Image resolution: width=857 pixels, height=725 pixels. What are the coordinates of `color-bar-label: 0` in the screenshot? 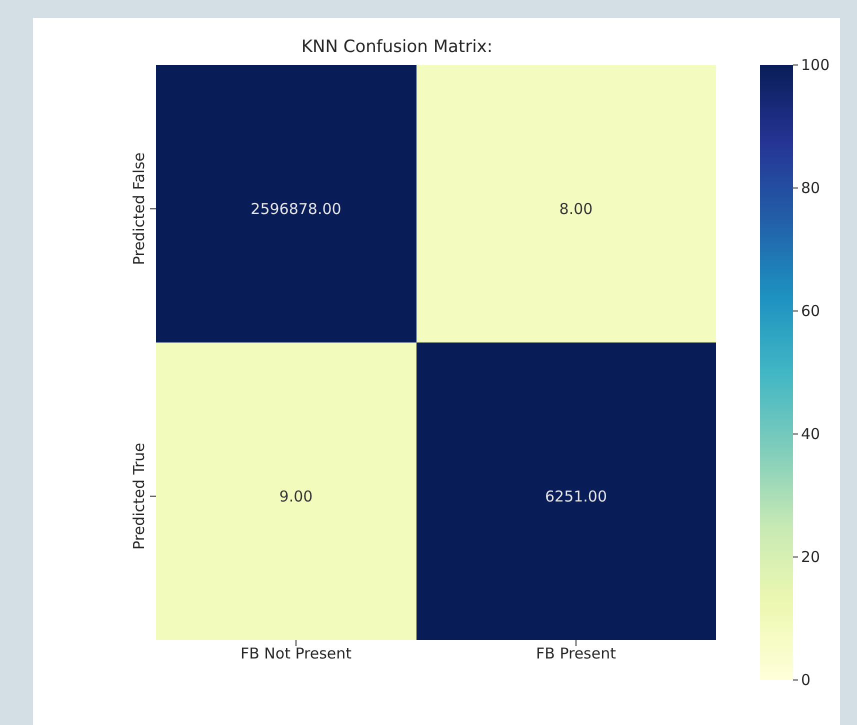 It's located at (806, 680).